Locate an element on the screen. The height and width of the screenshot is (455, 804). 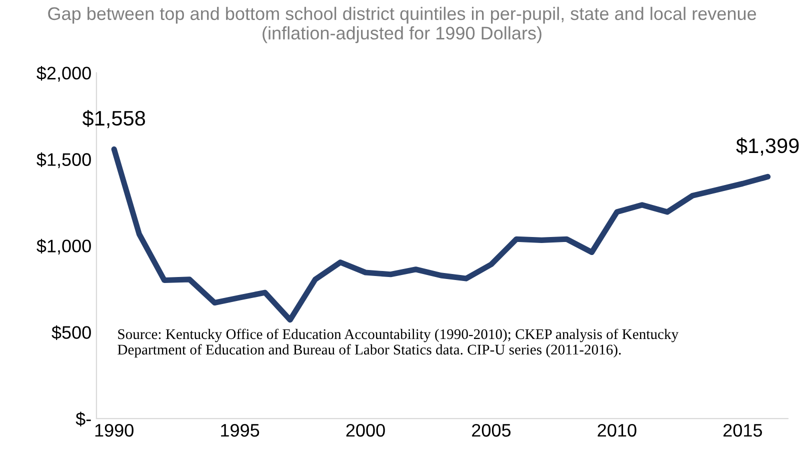
y-tick-label: $500 is located at coordinates (71, 332).